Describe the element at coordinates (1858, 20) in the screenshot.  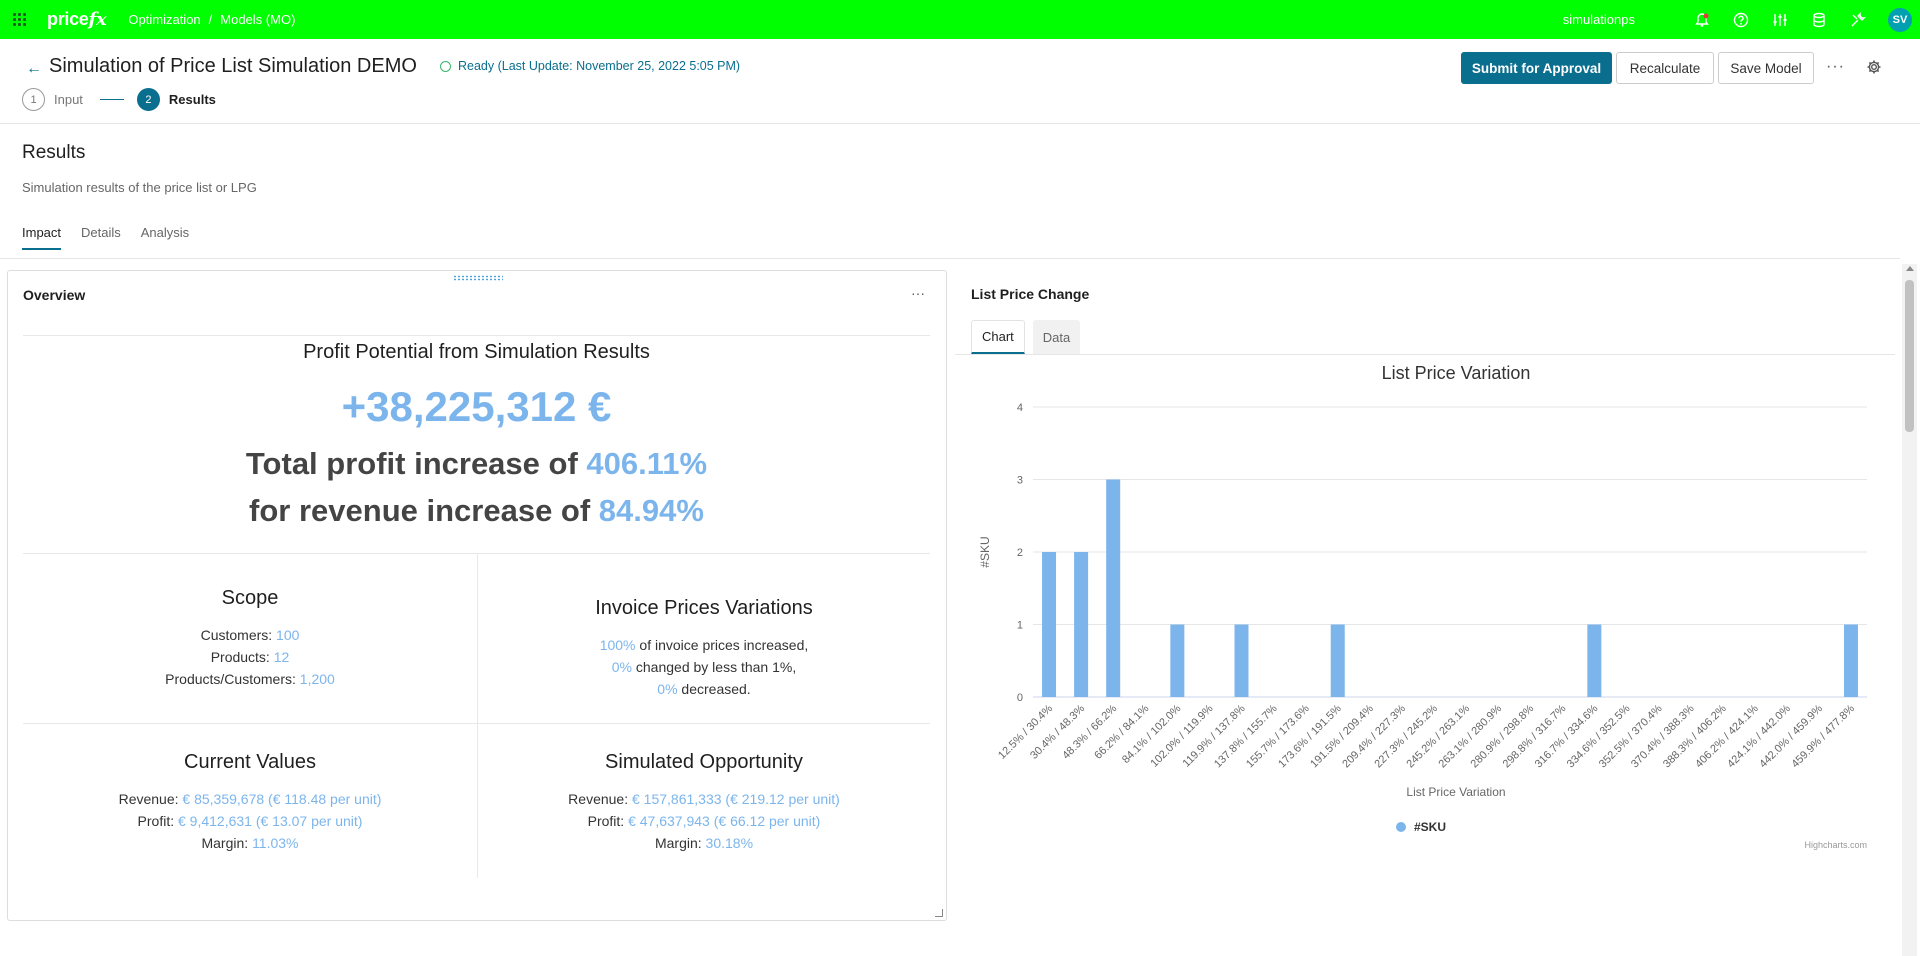
I see `tools-icon` at that location.